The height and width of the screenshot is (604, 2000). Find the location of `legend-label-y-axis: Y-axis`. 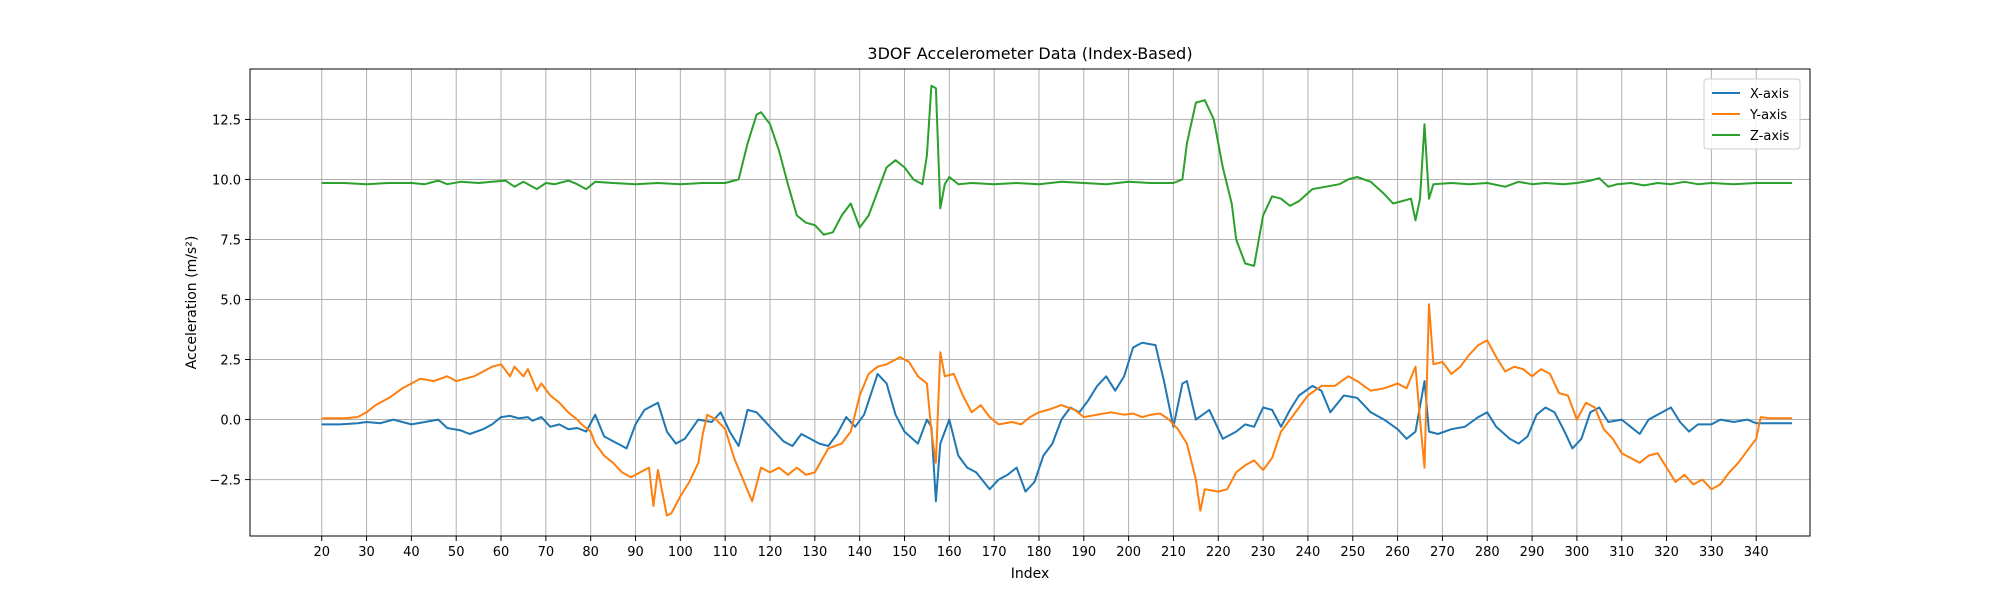

legend-label-y-axis: Y-axis is located at coordinates (1768, 115).